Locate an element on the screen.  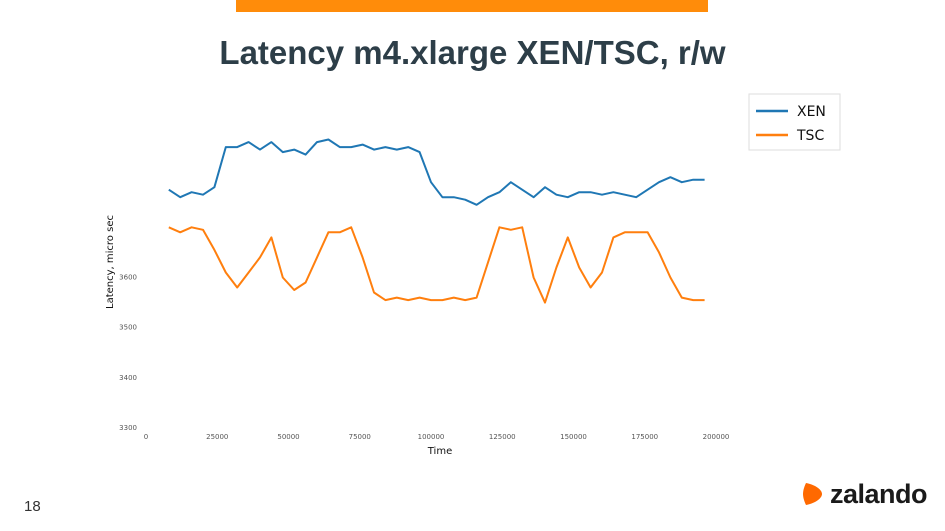
x-tick-label: 200000 is located at coordinates (716, 437).